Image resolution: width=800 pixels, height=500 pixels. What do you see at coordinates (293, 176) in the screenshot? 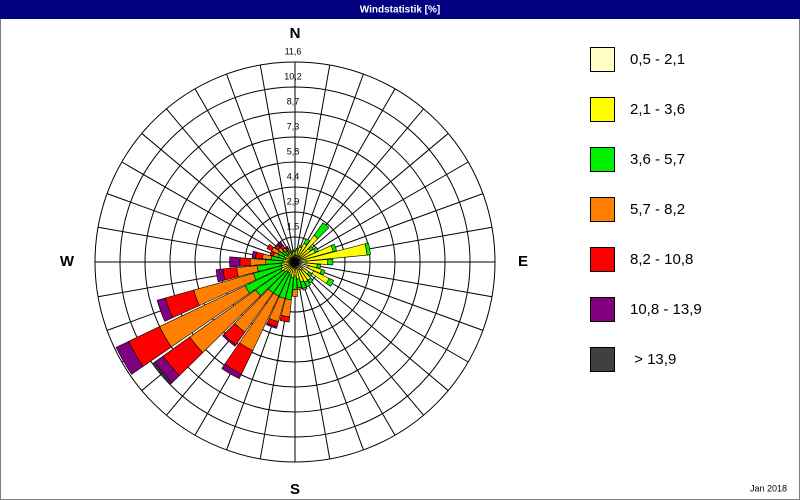
I see `ring-label: 4,4` at bounding box center [293, 176].